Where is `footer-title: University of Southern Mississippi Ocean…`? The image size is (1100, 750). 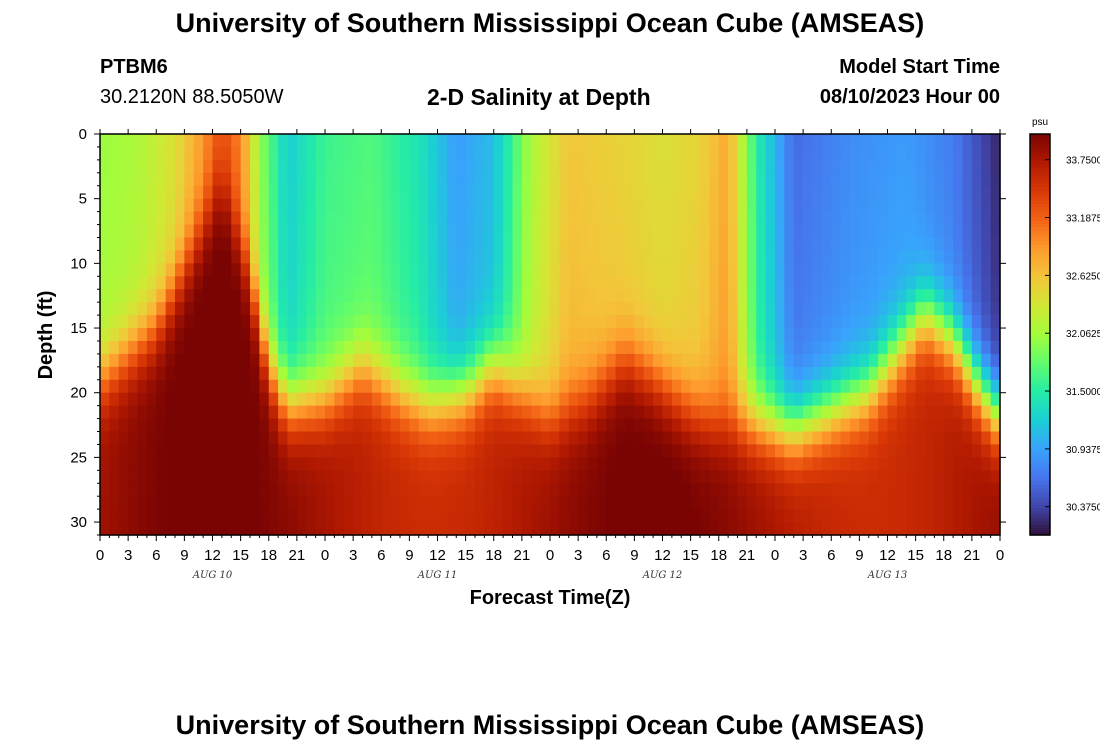 footer-title: University of Southern Mississippi Ocean… is located at coordinates (550, 725).